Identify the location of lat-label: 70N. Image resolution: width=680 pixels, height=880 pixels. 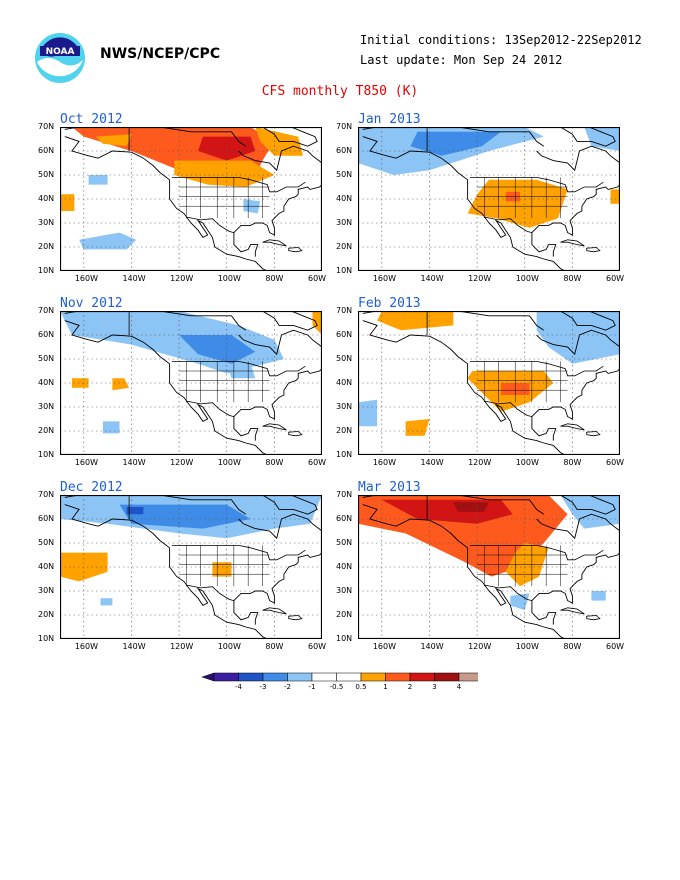
(344, 126).